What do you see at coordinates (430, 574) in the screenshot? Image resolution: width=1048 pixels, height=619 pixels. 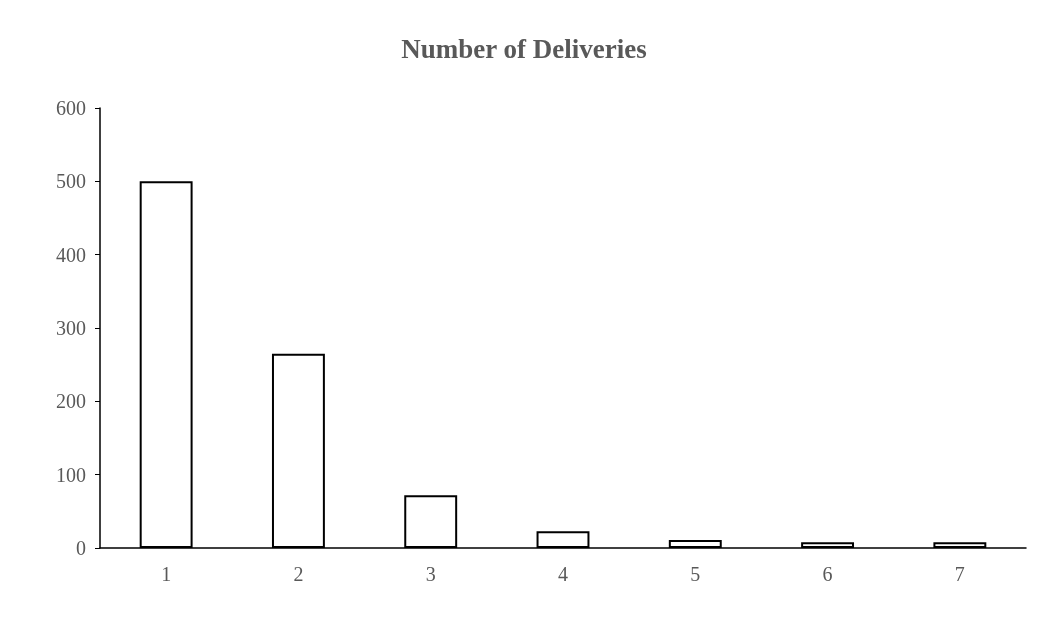 I see `x-tick-label: 3` at bounding box center [430, 574].